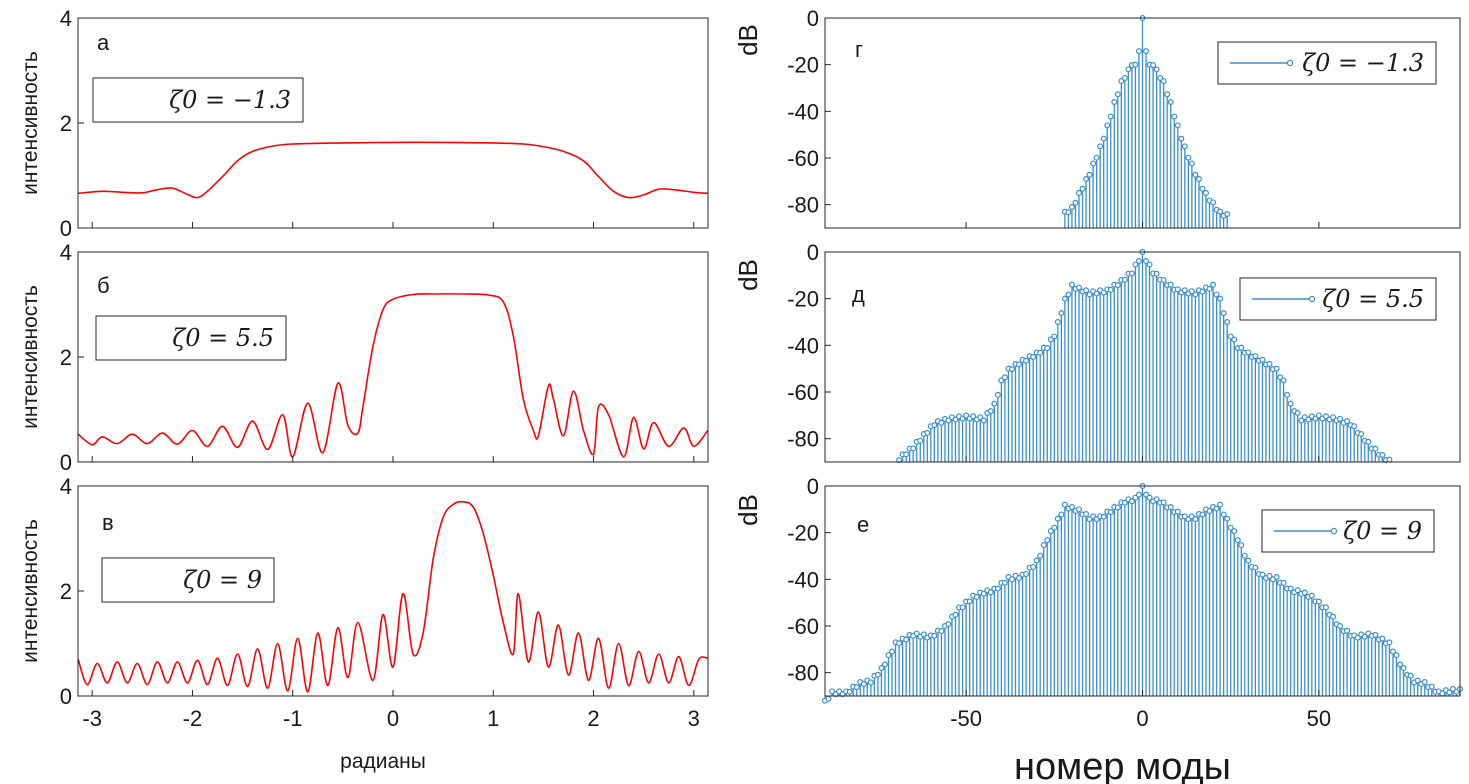  Describe the element at coordinates (191, 338) in the screenshot. I see `legend-b: ζ0 = 5.5` at that location.